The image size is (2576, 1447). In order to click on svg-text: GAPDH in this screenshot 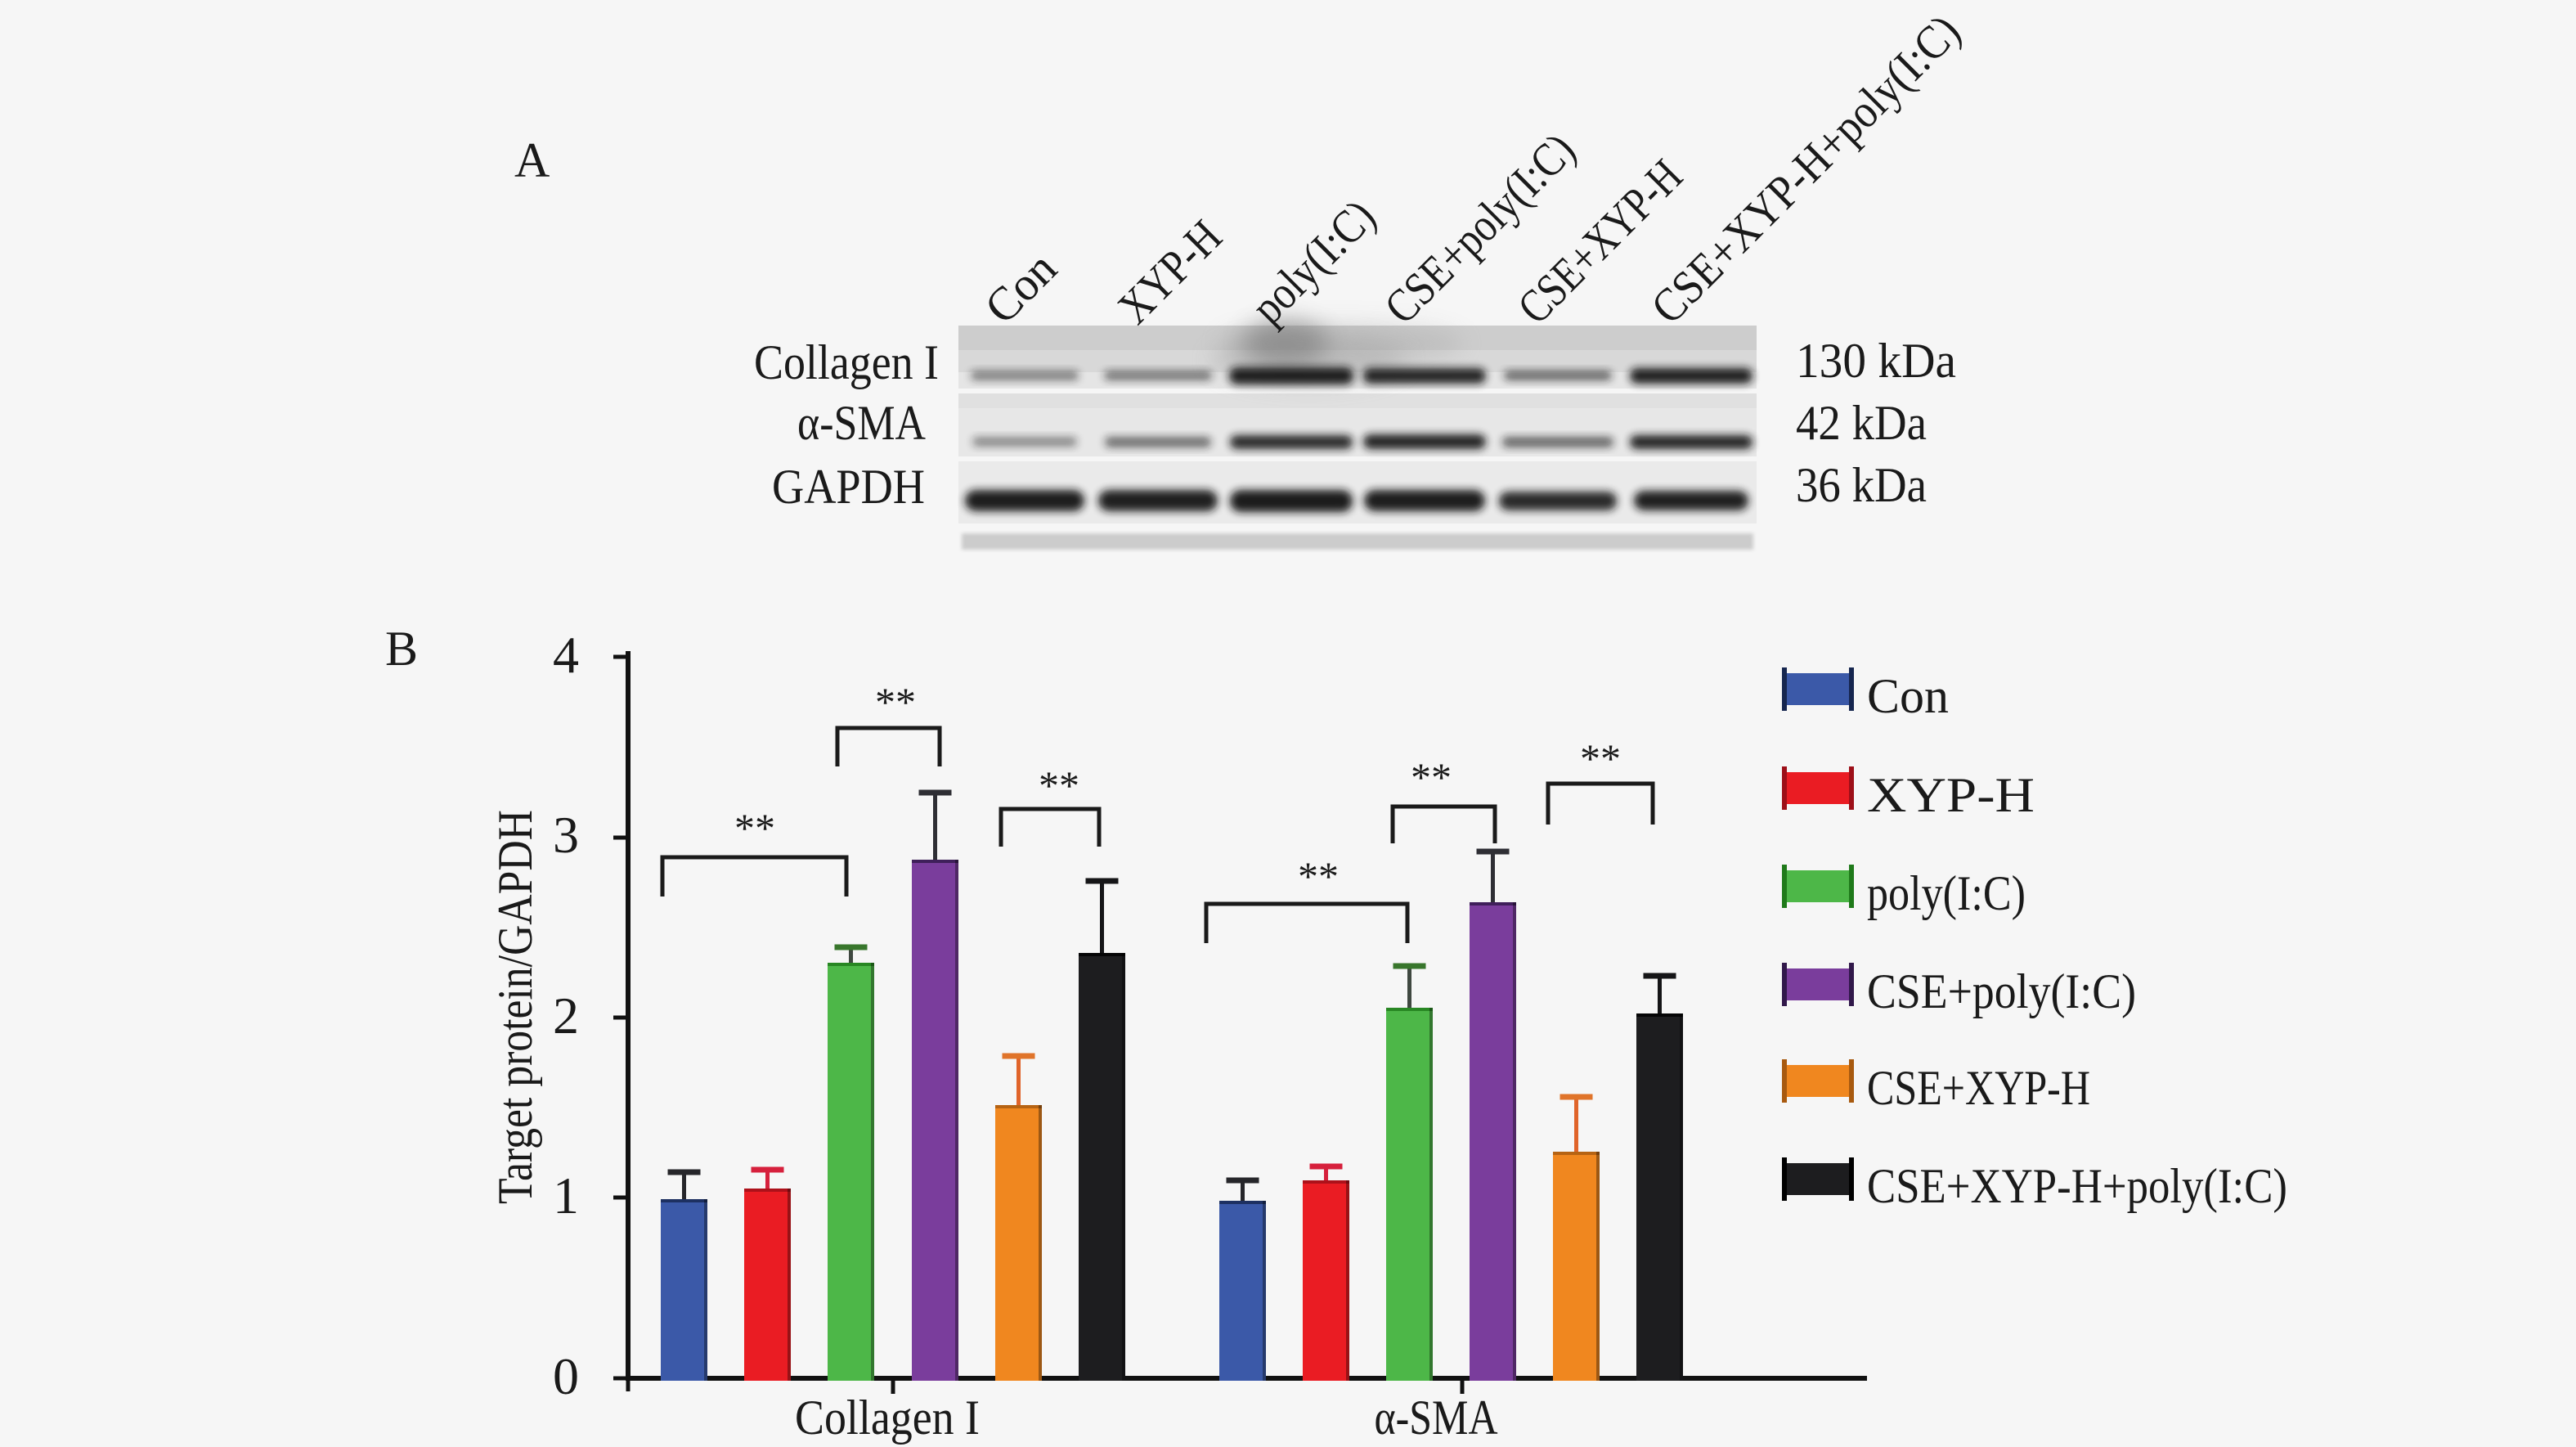, I will do `click(849, 487)`.